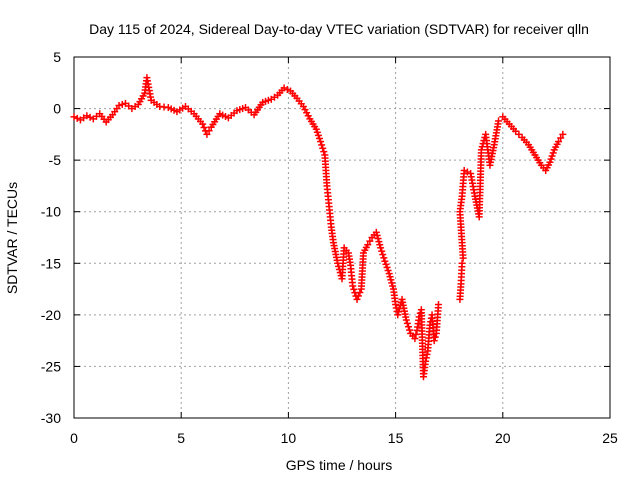 The width and height of the screenshot is (640, 480). I want to click on y-tick-label: 0, so click(57, 109).